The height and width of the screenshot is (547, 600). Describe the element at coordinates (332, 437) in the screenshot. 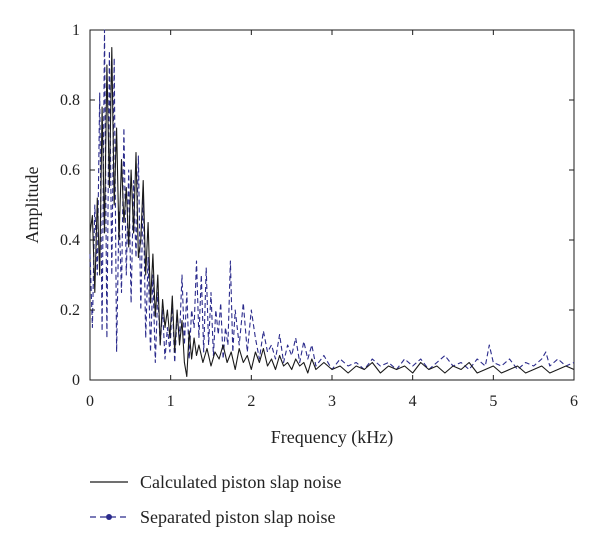

I see `x-axis-label: Frequency (kHz)` at that location.